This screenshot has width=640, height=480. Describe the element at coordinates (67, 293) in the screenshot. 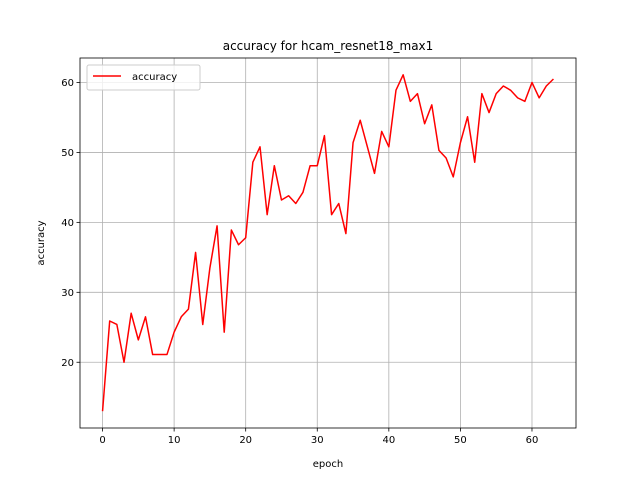

I see `y-tick-label: 30` at that location.